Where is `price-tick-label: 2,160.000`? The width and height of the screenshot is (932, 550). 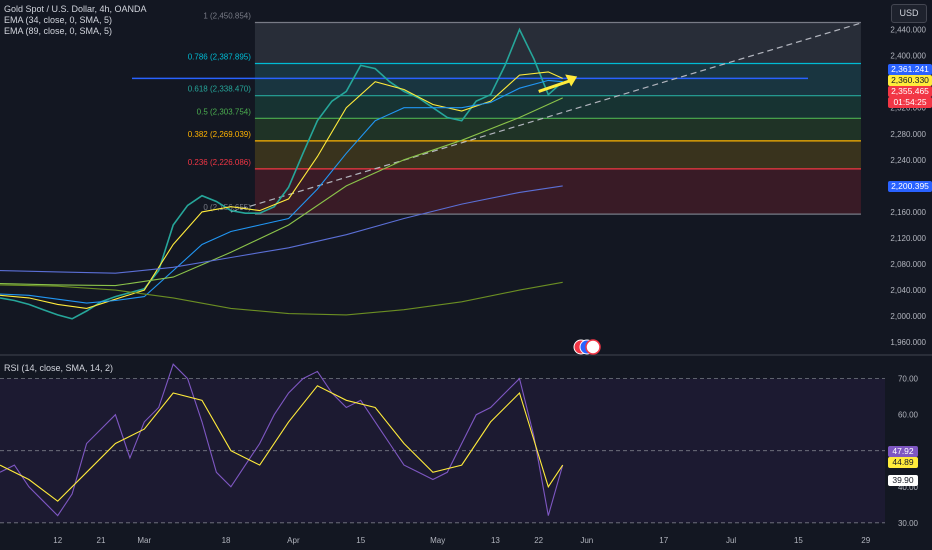
price-tick-label: 2,160.000 is located at coordinates (908, 212).